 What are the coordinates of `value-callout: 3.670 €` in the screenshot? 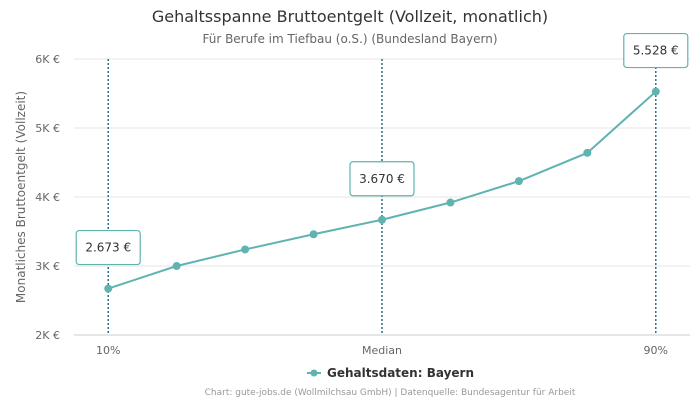 It's located at (382, 179).